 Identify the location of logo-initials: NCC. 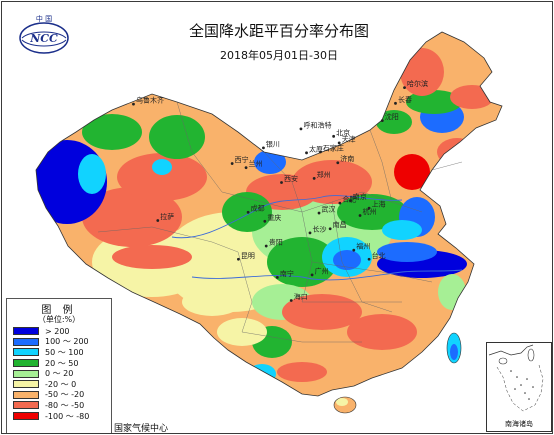
(43, 38).